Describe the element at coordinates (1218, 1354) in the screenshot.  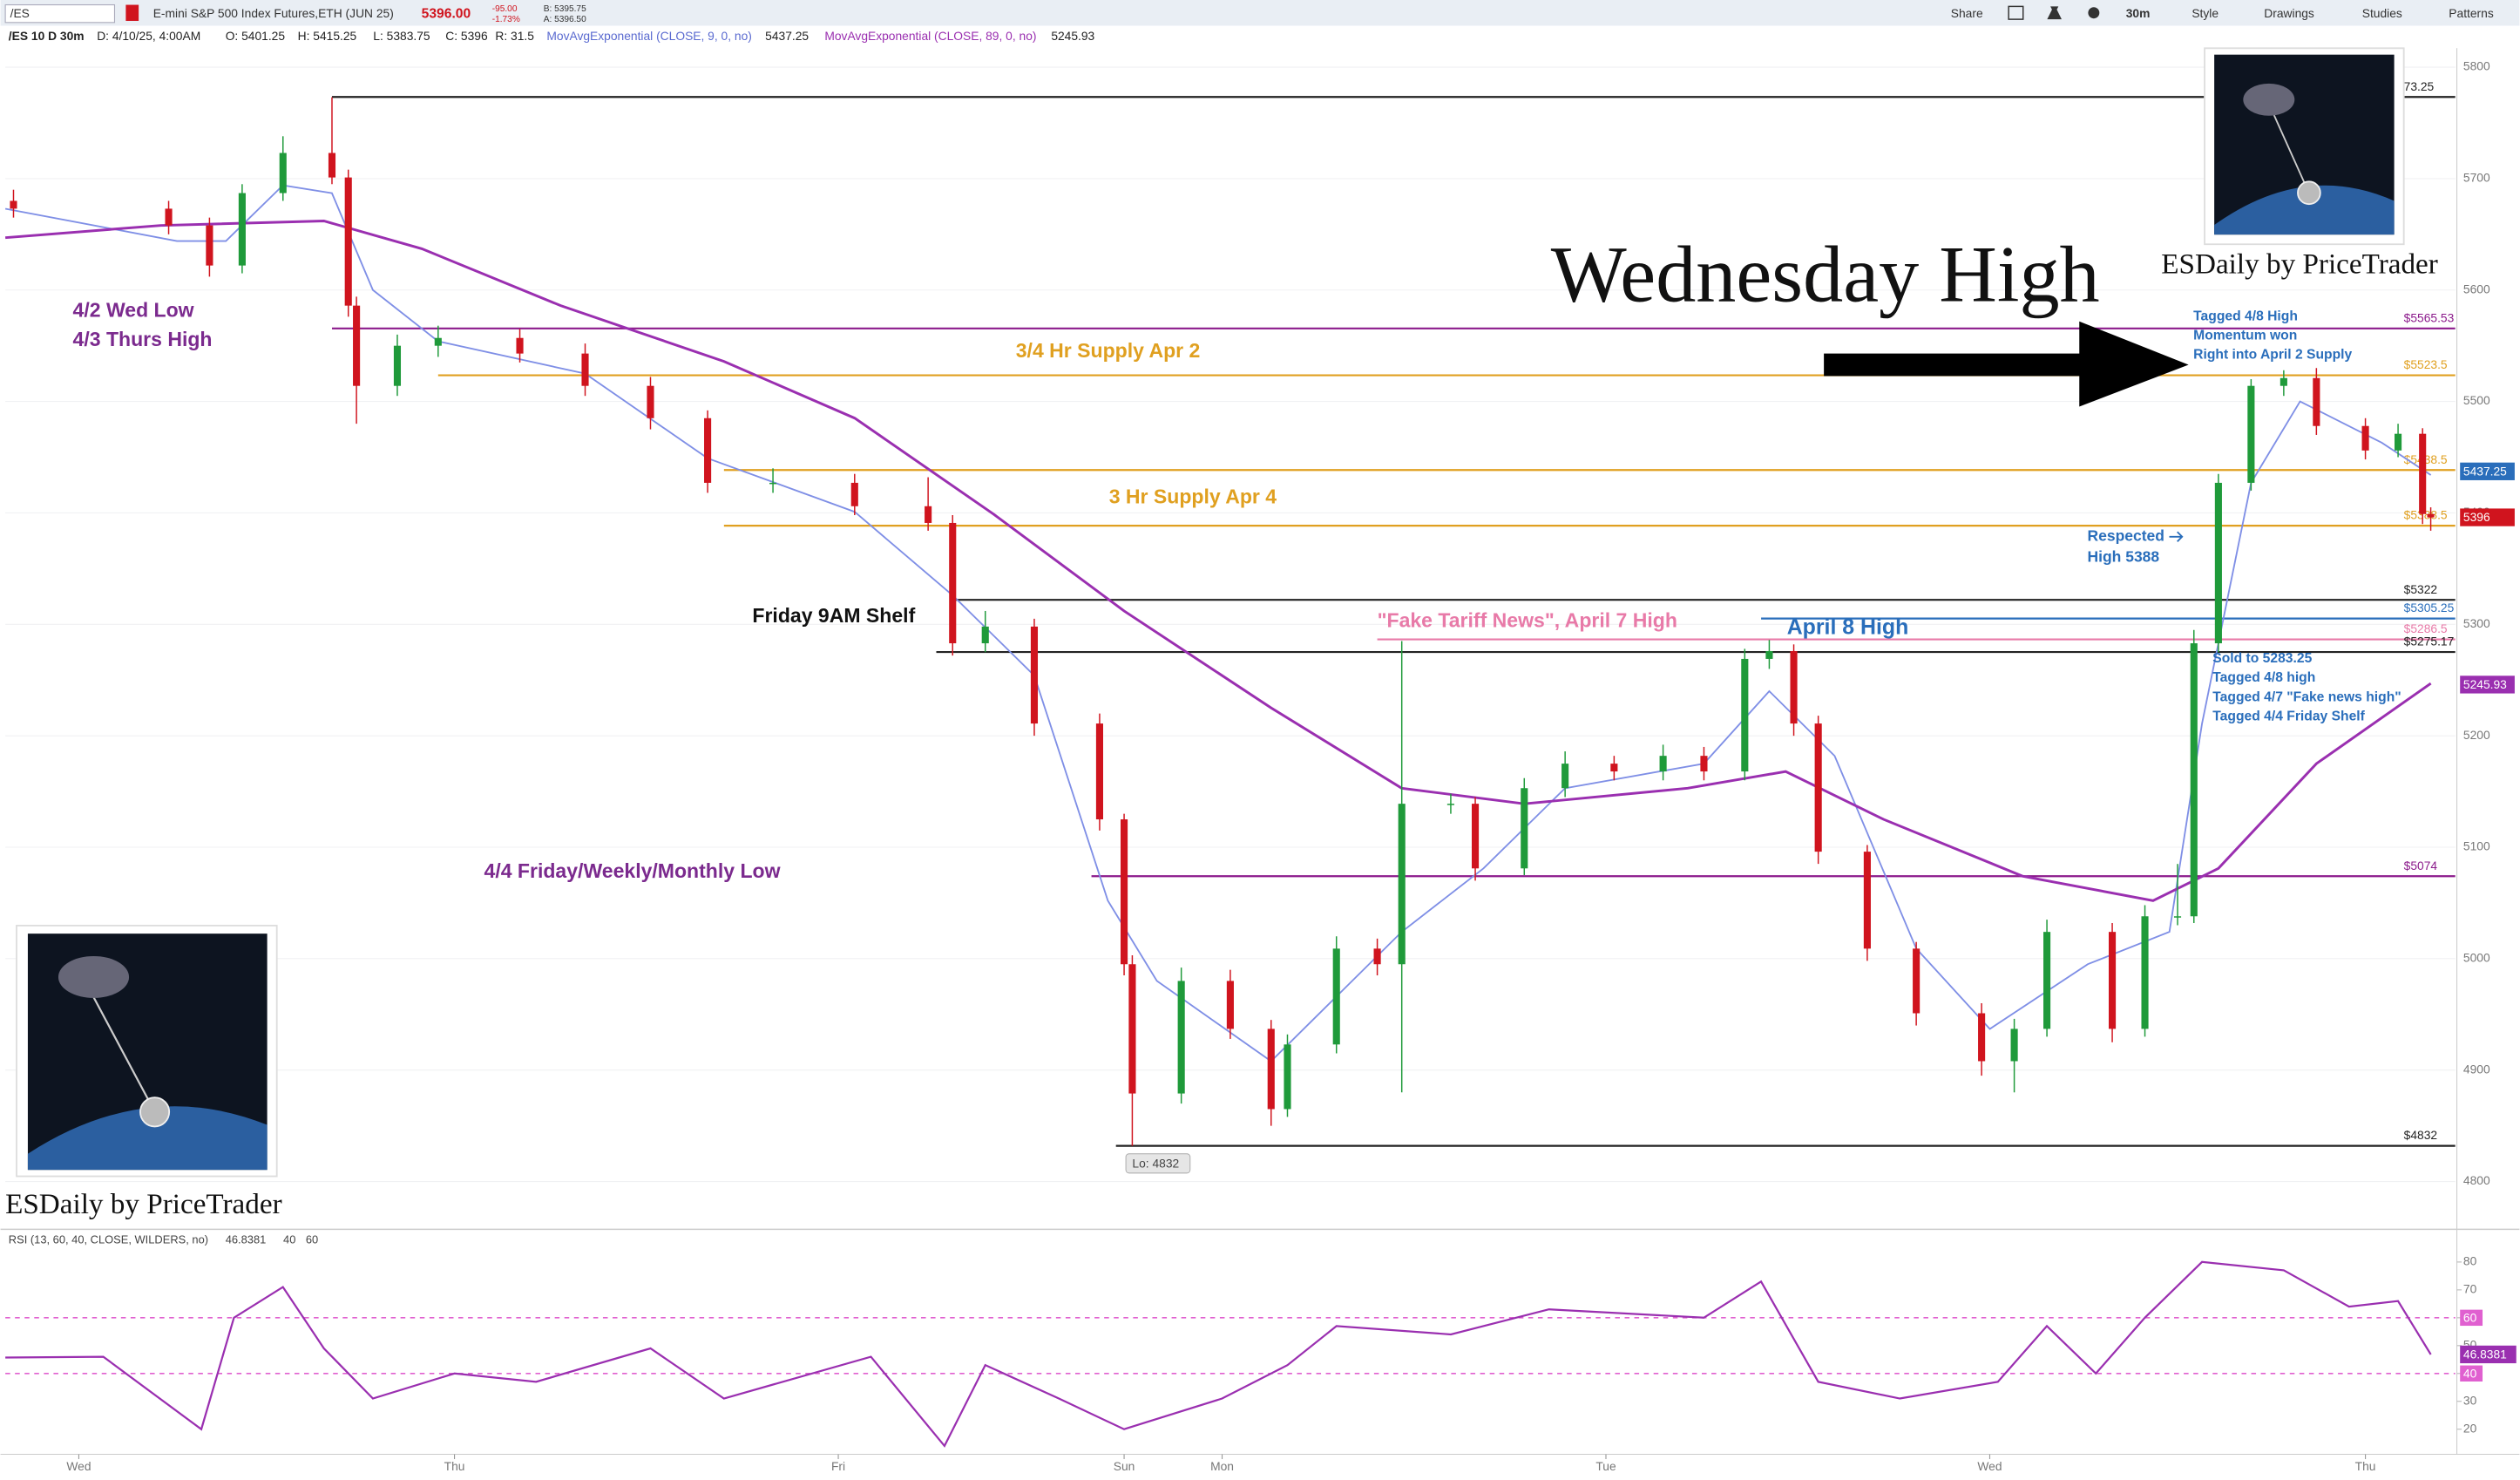
I see `rsi-line` at that location.